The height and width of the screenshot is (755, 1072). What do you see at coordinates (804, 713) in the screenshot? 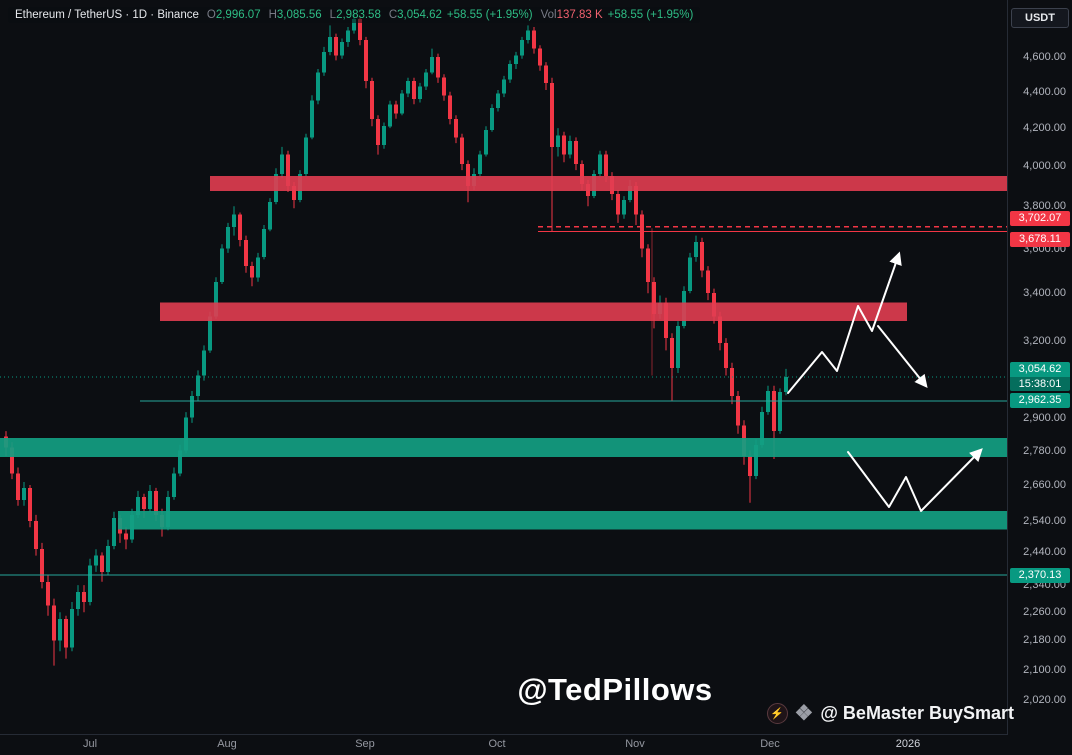
I see `diamond-logo-icon: ❖` at bounding box center [804, 713].